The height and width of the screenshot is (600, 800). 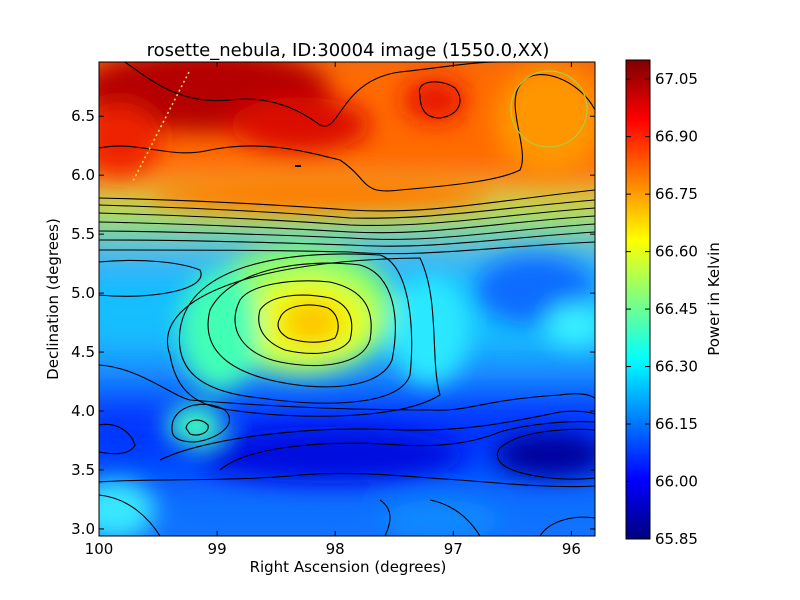 What do you see at coordinates (714, 299) in the screenshot?
I see `colorbar-label: Power in Kelvin` at bounding box center [714, 299].